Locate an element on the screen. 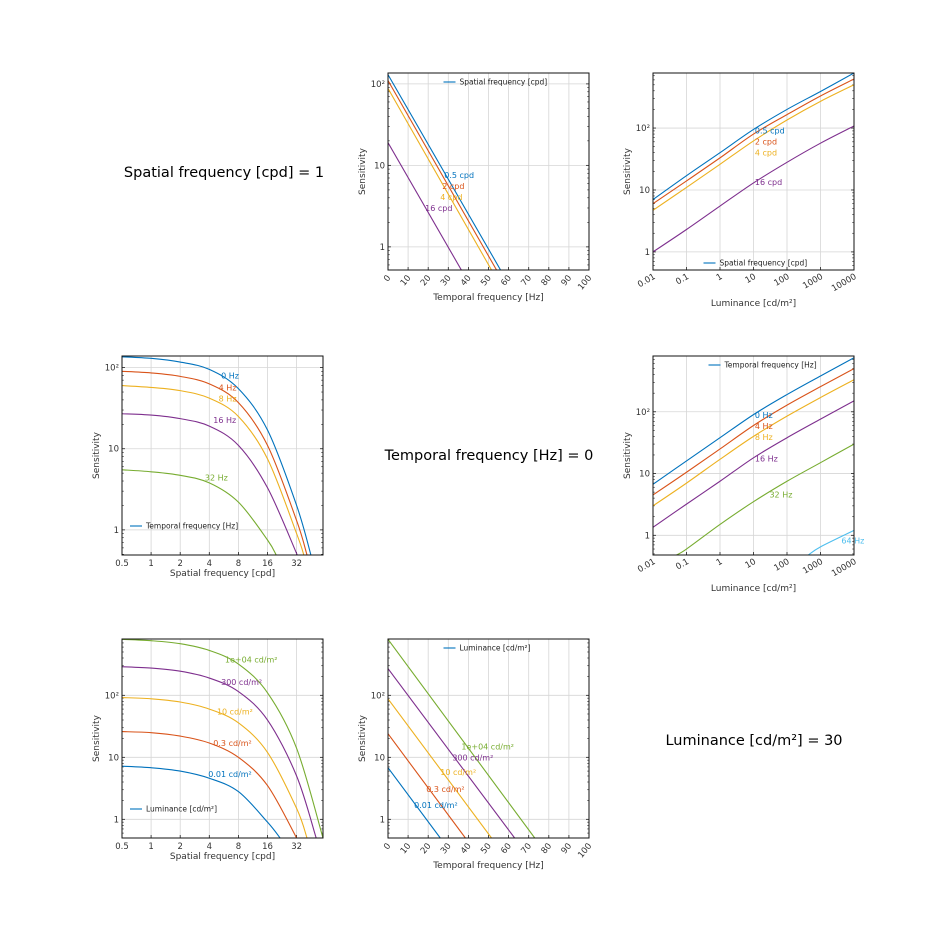 Image resolution: width=945 pixels, height=945 pixels. series-label: 2 cpd is located at coordinates (453, 186).